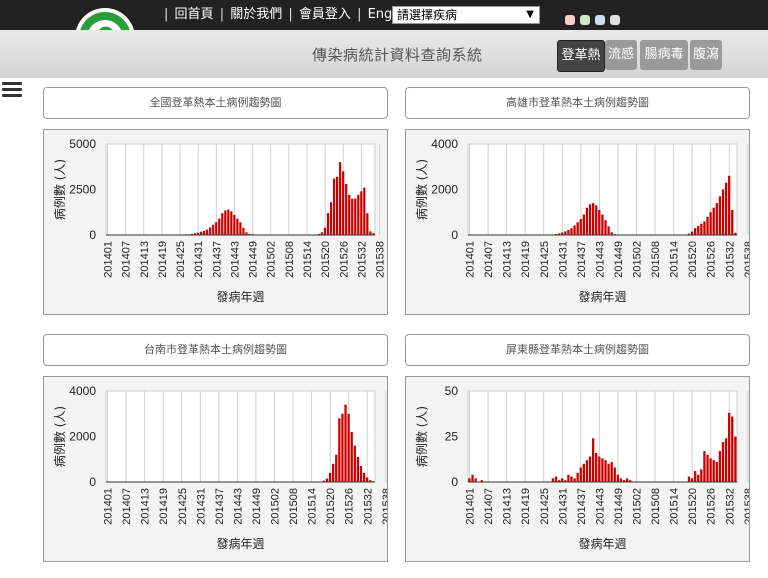 The image size is (768, 578). What do you see at coordinates (581, 56) in the screenshot?
I see `tab-dengue: 登革熱` at bounding box center [581, 56].